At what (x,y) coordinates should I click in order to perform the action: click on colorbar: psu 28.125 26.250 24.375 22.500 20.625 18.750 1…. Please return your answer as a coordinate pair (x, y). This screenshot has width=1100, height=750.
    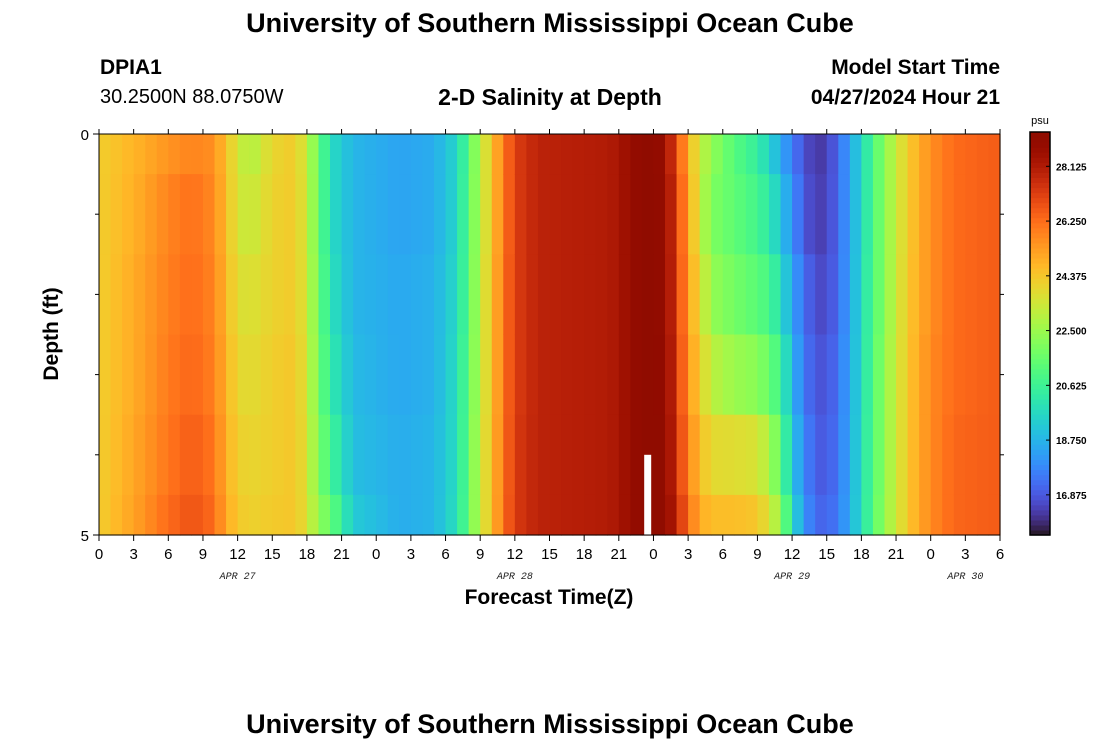
    Looking at the image, I should click on (1058, 325).